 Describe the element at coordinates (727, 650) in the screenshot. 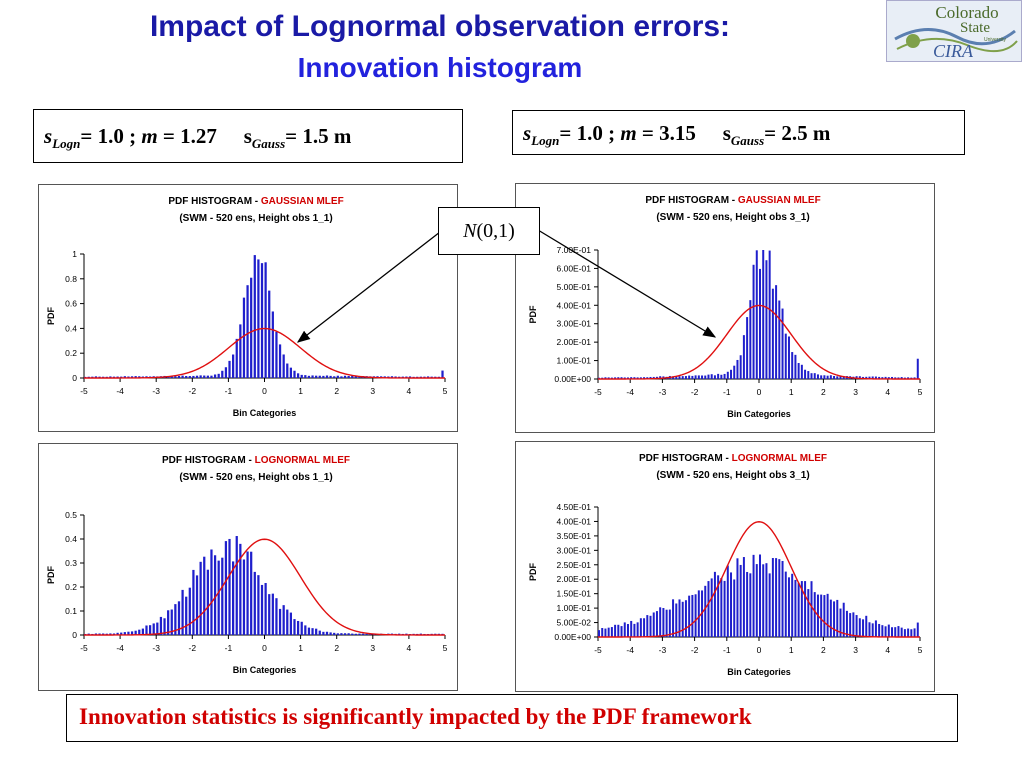

I see `x-tick-label: -1` at that location.